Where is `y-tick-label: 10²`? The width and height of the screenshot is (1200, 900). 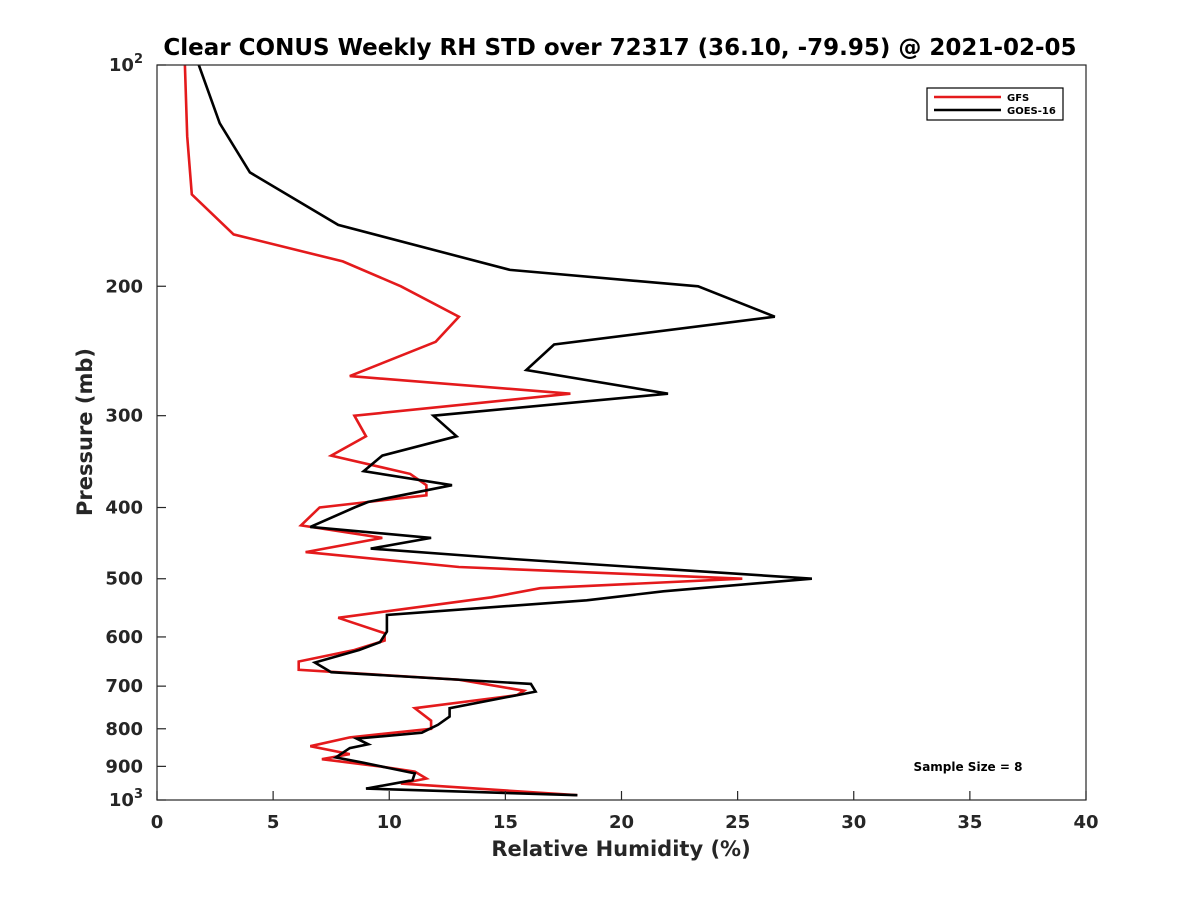
y-tick-label: 10² is located at coordinates (126, 64).